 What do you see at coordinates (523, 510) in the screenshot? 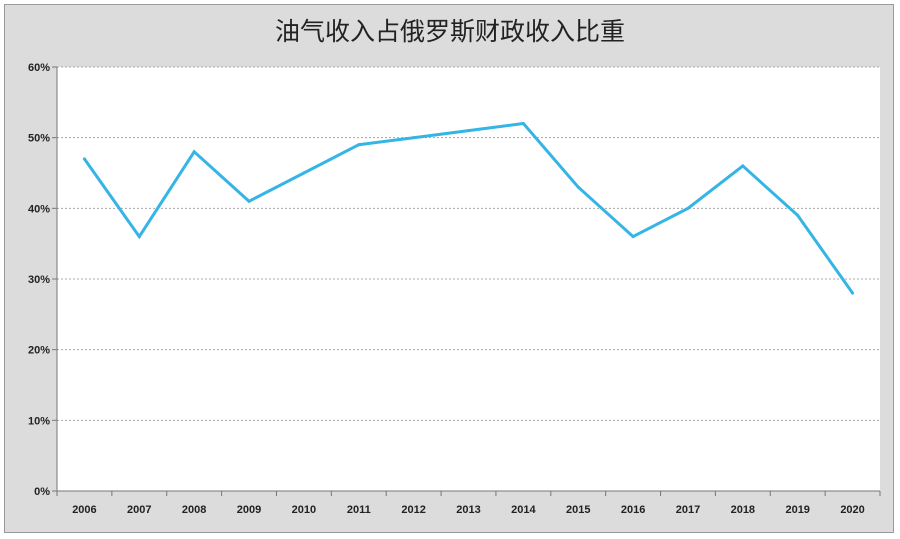
I see `x-tick-label: 2014` at bounding box center [523, 510].